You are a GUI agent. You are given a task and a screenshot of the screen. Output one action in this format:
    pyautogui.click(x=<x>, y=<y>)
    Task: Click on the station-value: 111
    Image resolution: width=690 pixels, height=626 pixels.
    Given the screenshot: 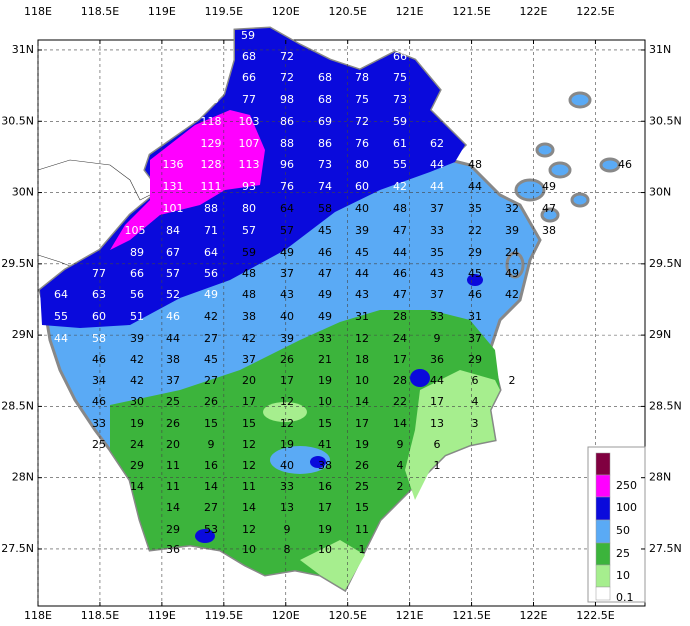 What is the action you would take?
    pyautogui.click(x=211, y=186)
    